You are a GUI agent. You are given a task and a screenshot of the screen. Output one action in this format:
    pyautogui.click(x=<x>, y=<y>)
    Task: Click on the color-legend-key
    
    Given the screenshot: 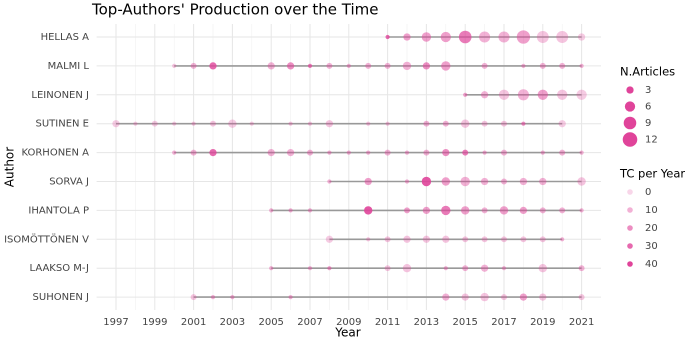 What is the action you would take?
    pyautogui.click(x=630, y=228)
    